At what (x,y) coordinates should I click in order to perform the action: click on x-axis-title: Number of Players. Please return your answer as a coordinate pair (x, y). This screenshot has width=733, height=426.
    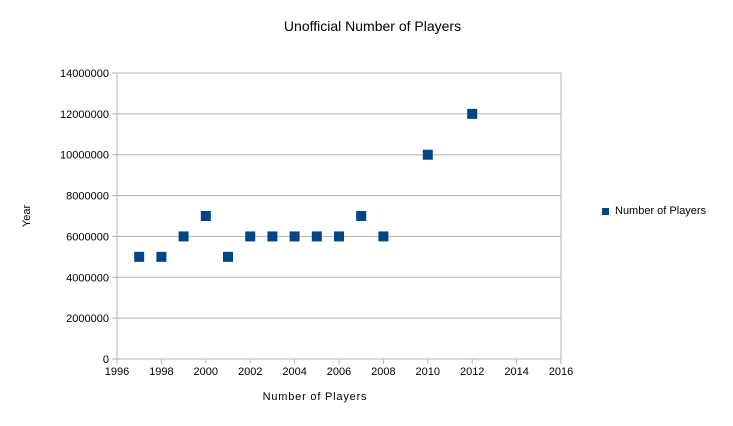
    Looking at the image, I should click on (315, 397).